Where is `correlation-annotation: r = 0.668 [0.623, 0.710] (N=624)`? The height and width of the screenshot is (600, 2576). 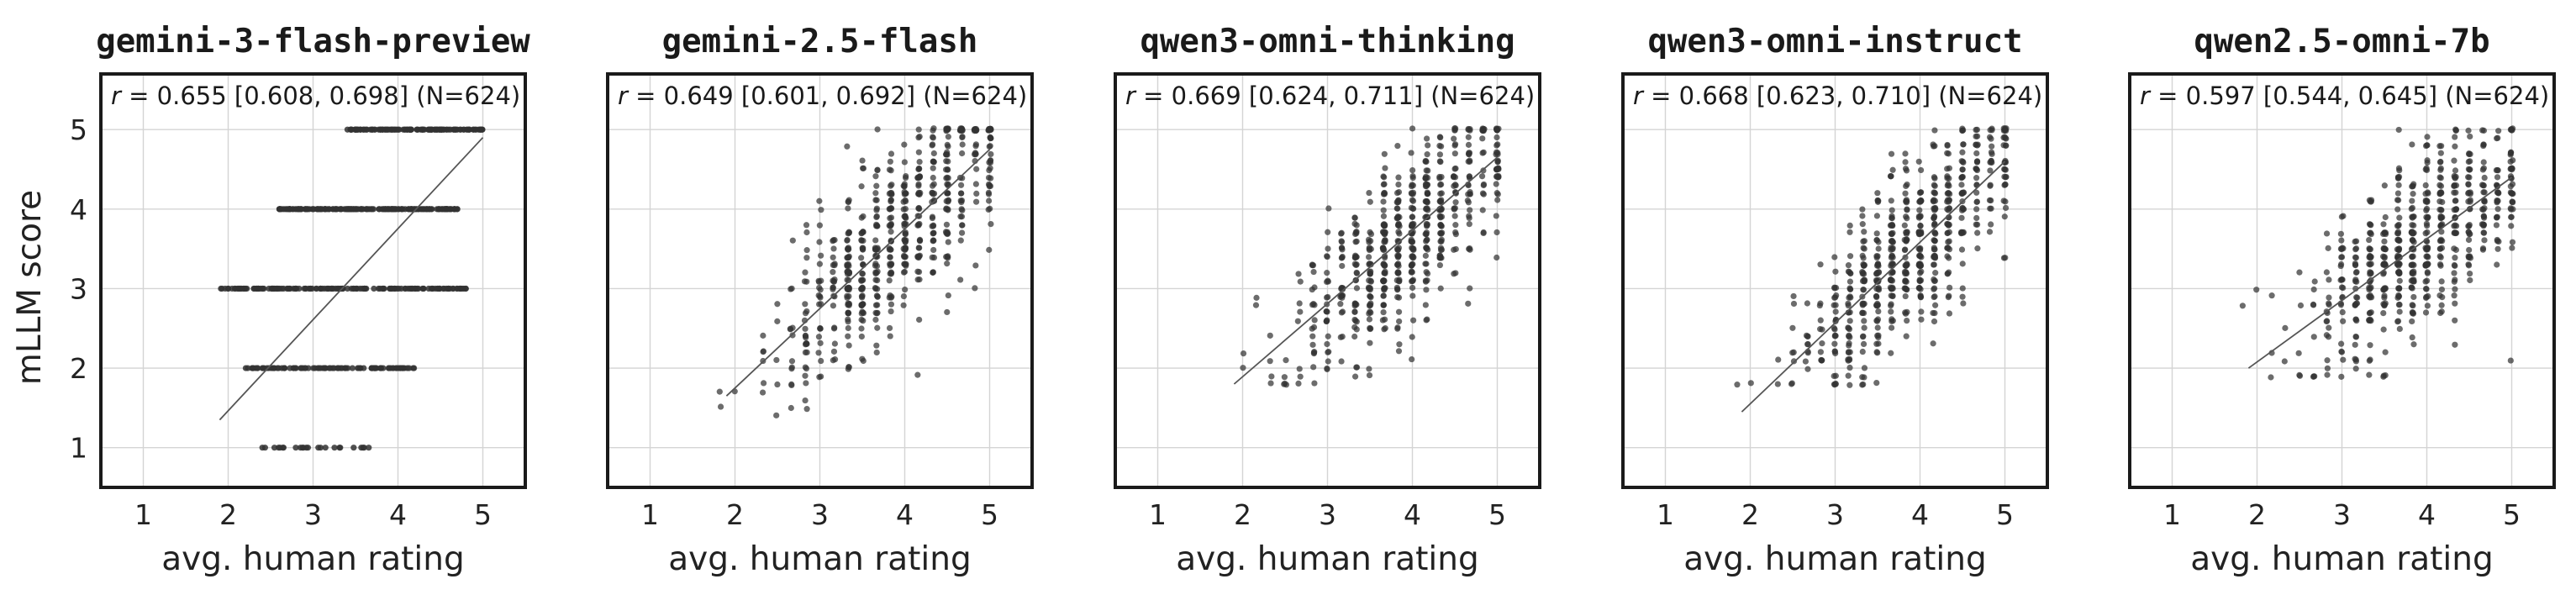 correlation-annotation: r = 0.668 [0.623, 0.710] (N=624) is located at coordinates (1838, 96).